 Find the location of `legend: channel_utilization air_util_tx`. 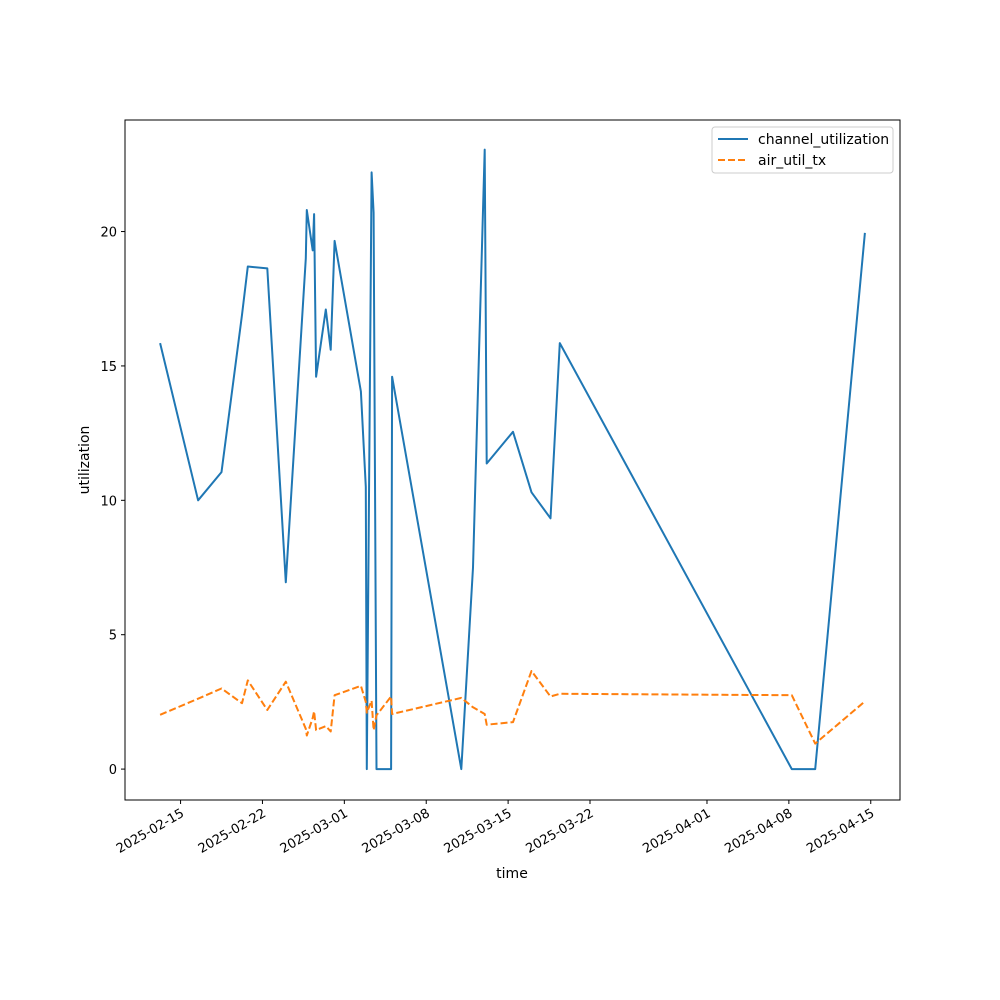

legend: channel_utilization air_util_tx is located at coordinates (802, 150).